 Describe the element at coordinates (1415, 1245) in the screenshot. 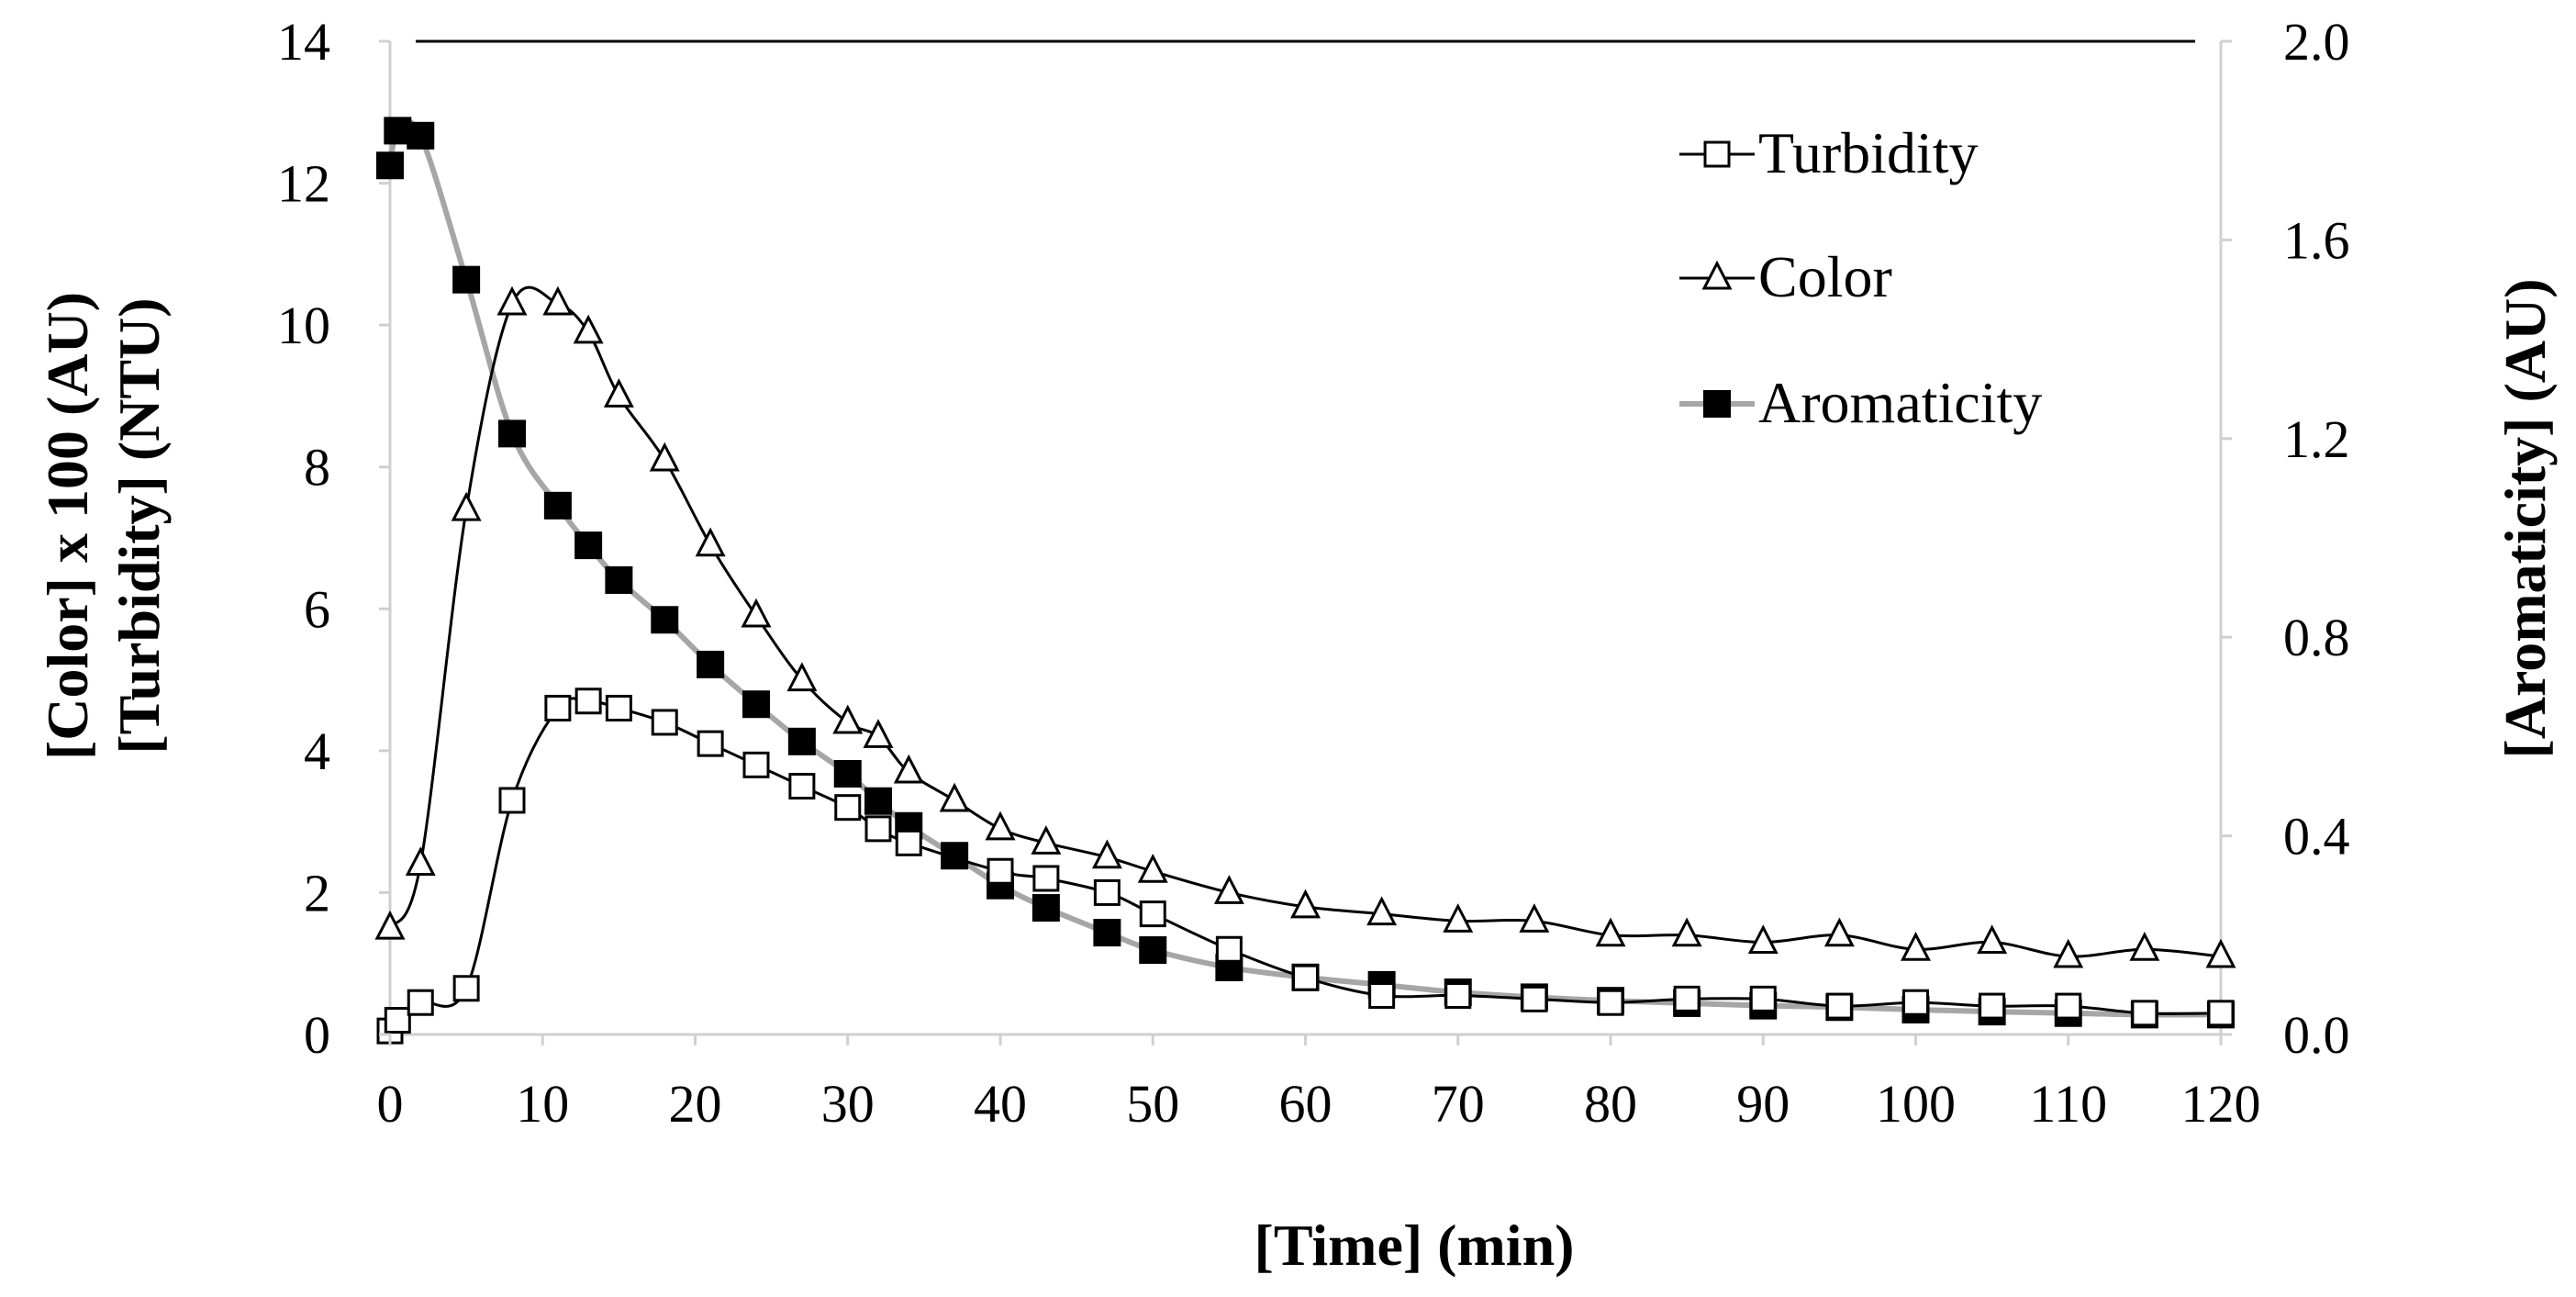

I see `x-axis-title: [Time] (min)` at that location.